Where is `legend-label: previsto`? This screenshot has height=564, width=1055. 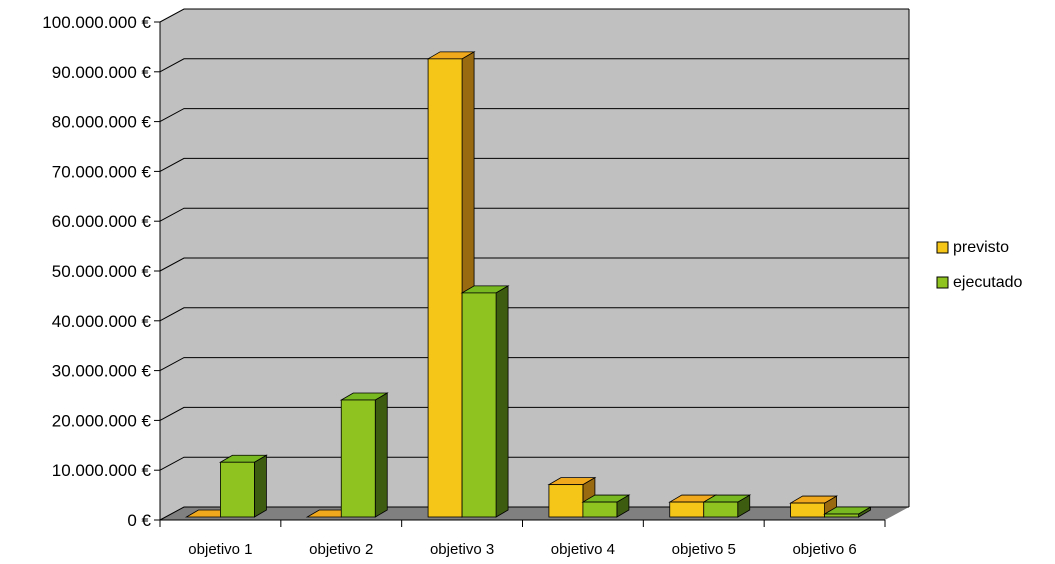 legend-label: previsto is located at coordinates (981, 247).